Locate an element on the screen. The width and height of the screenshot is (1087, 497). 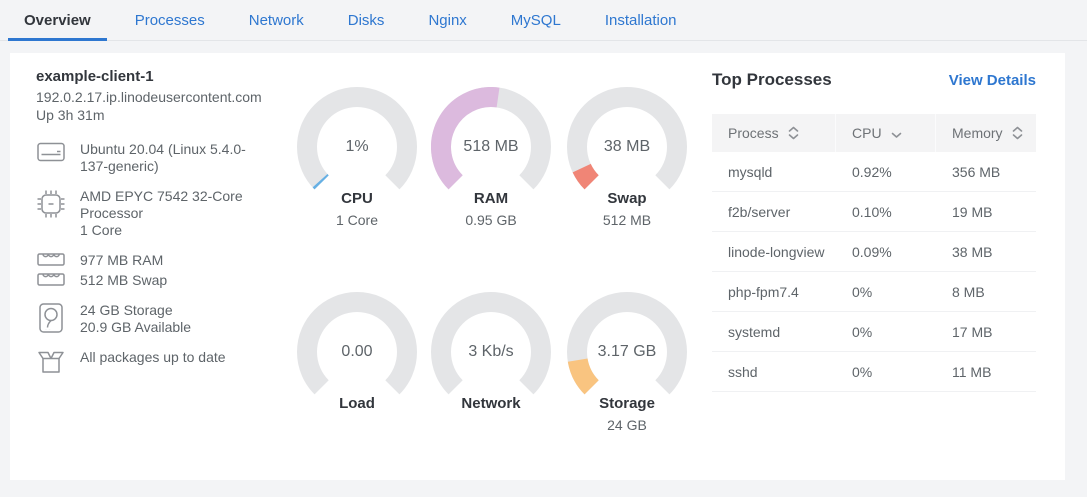
column-header-process: Process is located at coordinates (774, 133).